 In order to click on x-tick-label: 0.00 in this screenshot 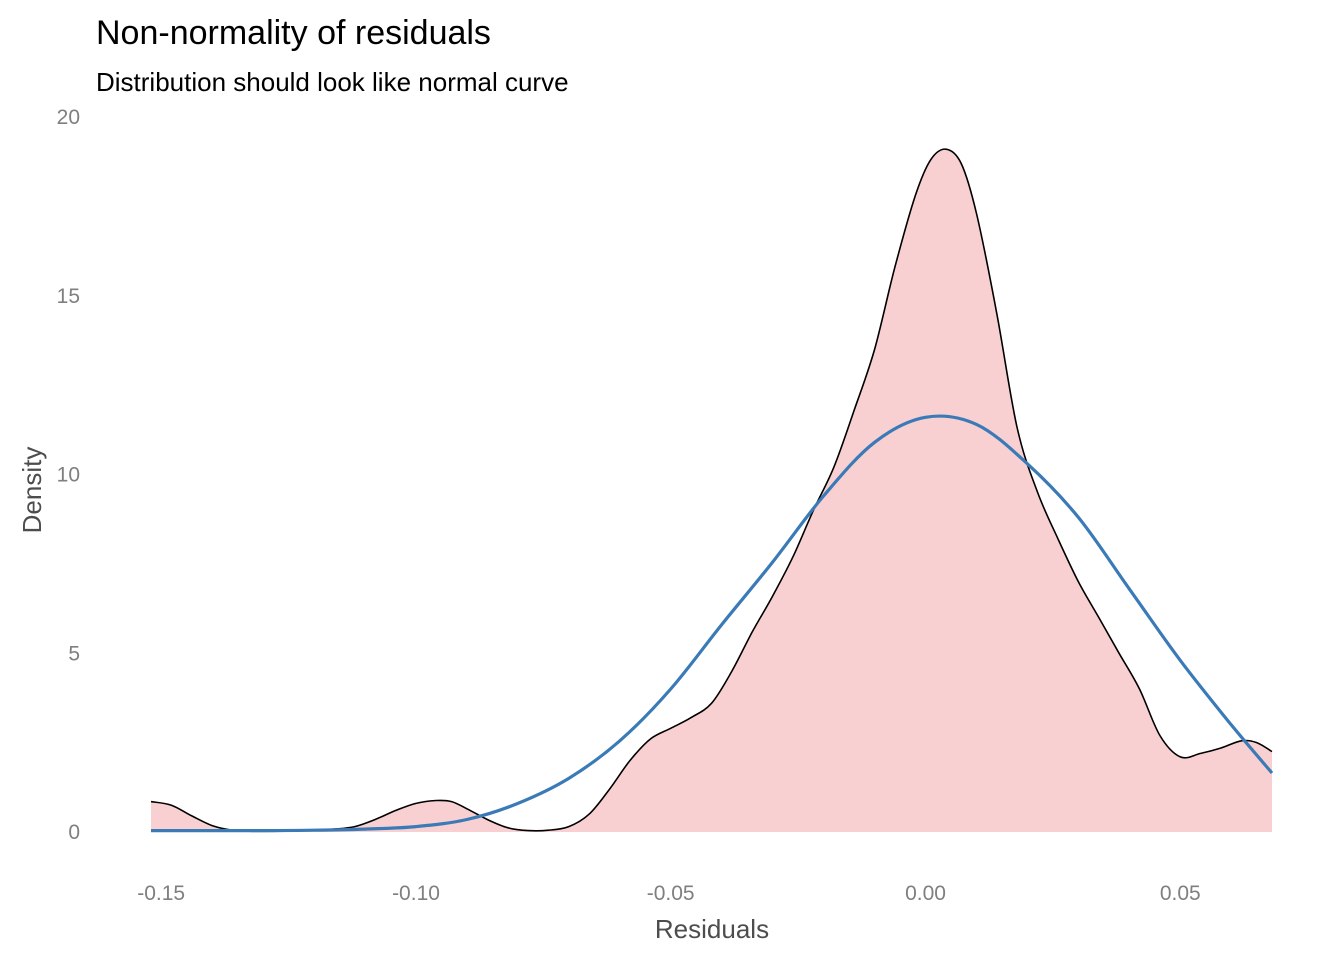, I will do `click(925, 893)`.